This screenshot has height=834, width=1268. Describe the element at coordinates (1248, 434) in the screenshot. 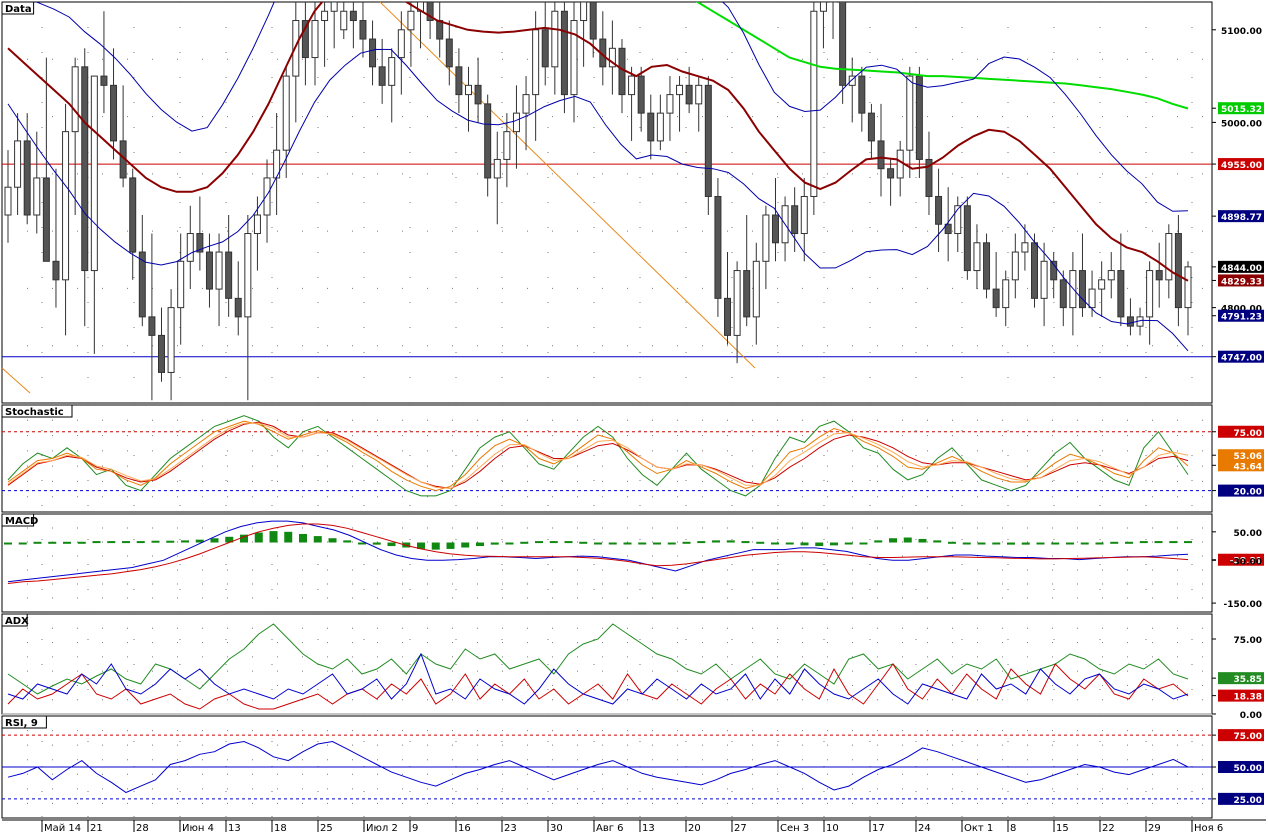

I see `axis-value-label: 75.00` at that location.